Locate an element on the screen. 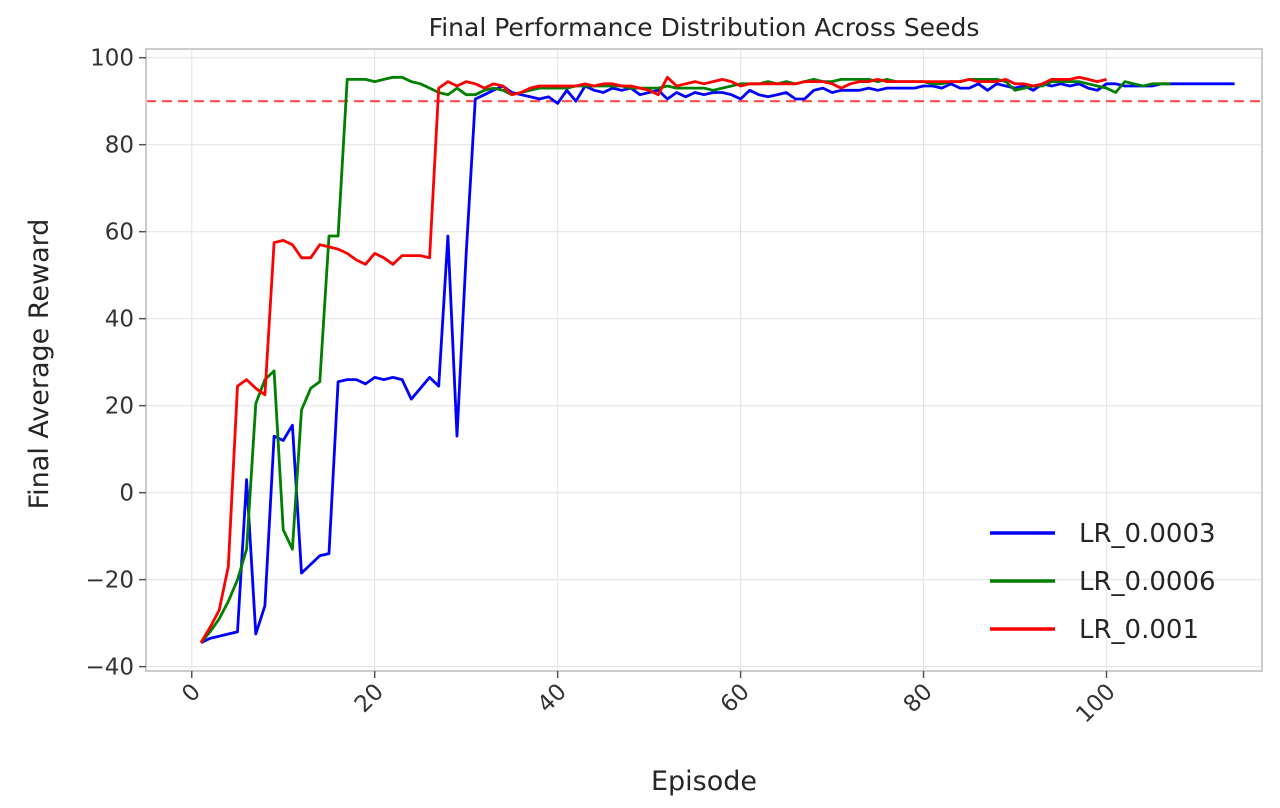 Image resolution: width=1280 pixels, height=808 pixels. legend-label: LR_0.0006 is located at coordinates (1147, 582).